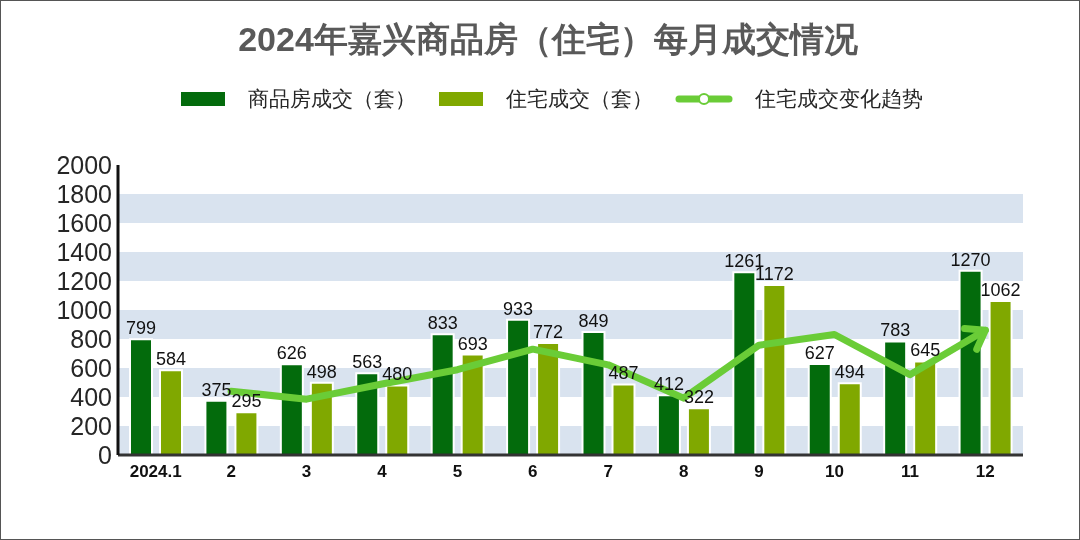 Image resolution: width=1080 pixels, height=540 pixels. Describe the element at coordinates (457, 472) in the screenshot. I see `x-tick-label: 5` at that location.